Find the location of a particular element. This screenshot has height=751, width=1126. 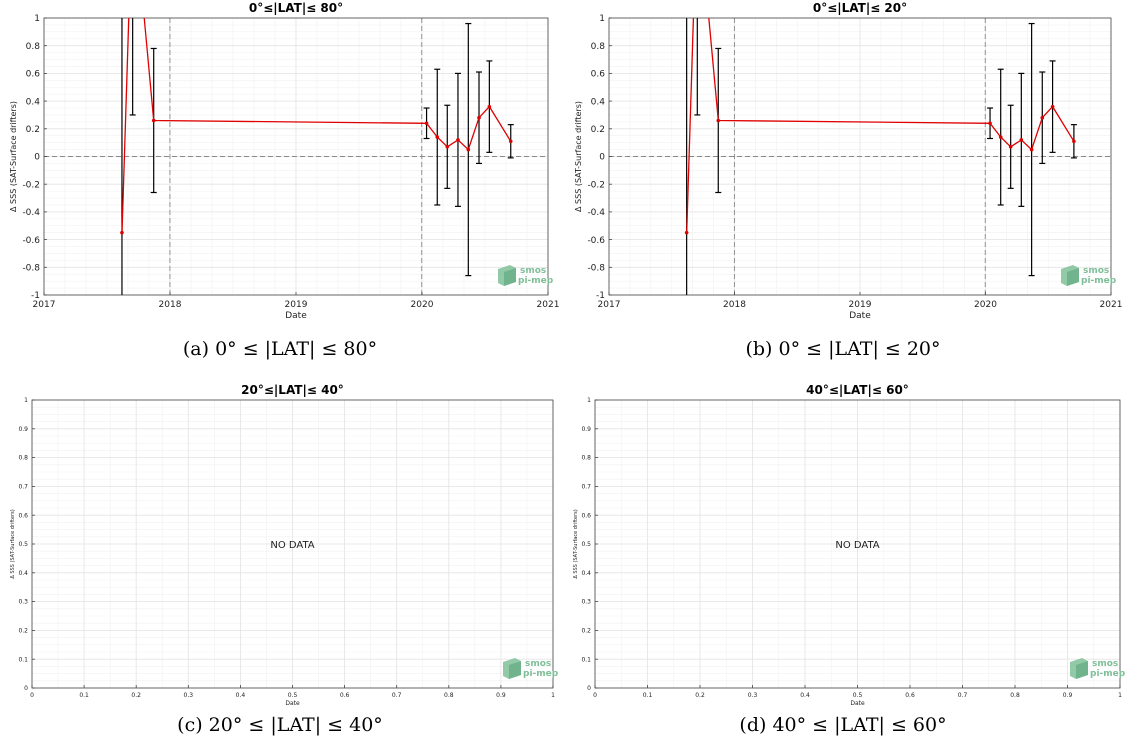

x-tick-label: 2019 is located at coordinates (860, 305).